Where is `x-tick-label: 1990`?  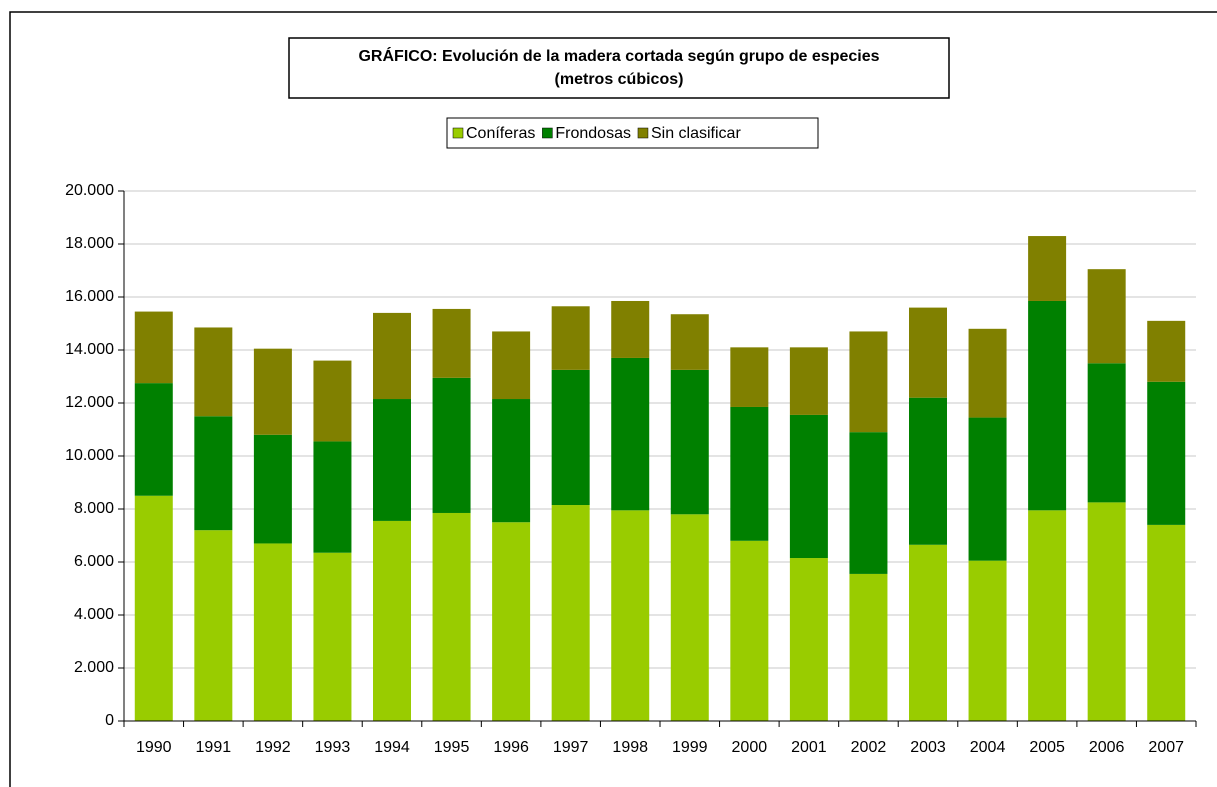 x-tick-label: 1990 is located at coordinates (154, 747).